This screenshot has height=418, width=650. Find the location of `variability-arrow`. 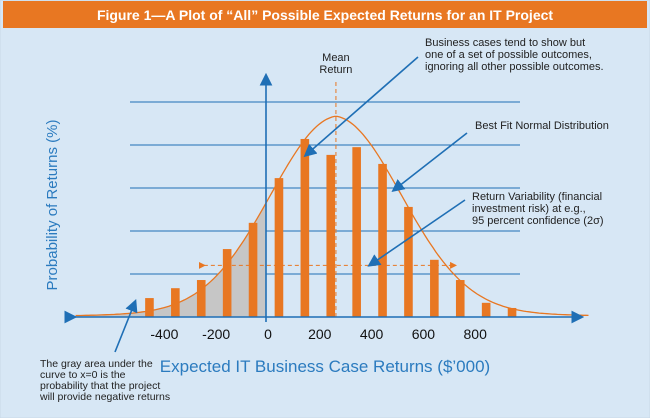

variability-arrow is located at coordinates (416, 233).